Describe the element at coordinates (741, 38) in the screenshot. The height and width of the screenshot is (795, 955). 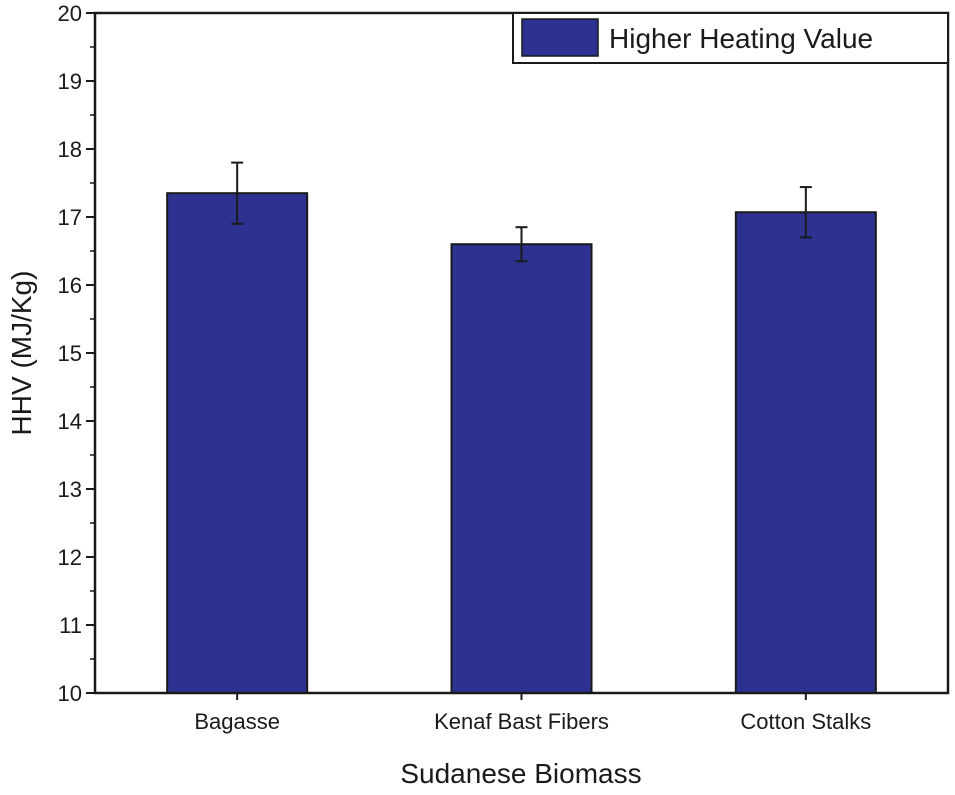
I see `legend-label: Higher Heating Value` at that location.